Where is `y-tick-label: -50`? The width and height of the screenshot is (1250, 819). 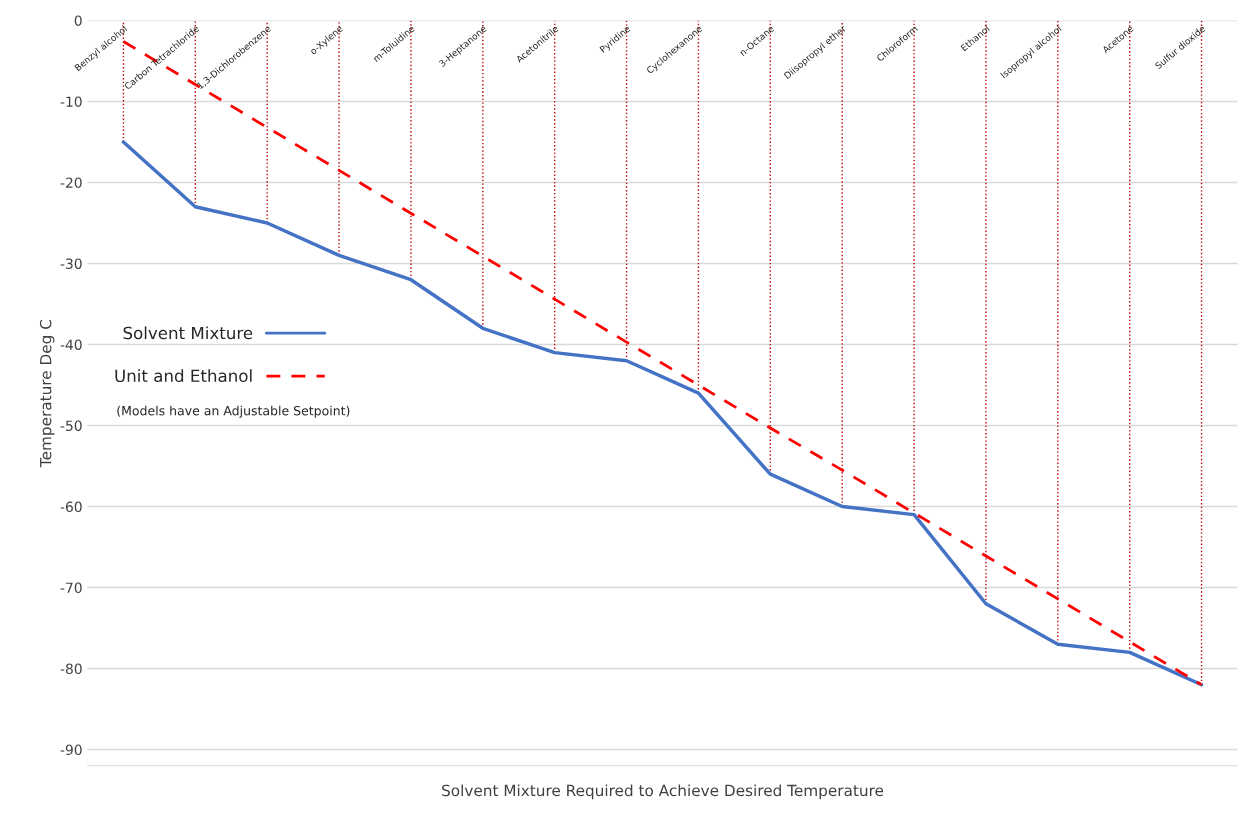 y-tick-label: -50 is located at coordinates (71, 425).